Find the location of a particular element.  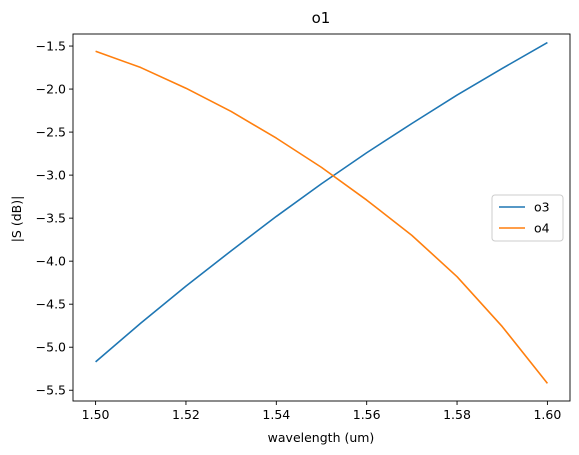

y-tick-label: −5.5 is located at coordinates (51, 390).